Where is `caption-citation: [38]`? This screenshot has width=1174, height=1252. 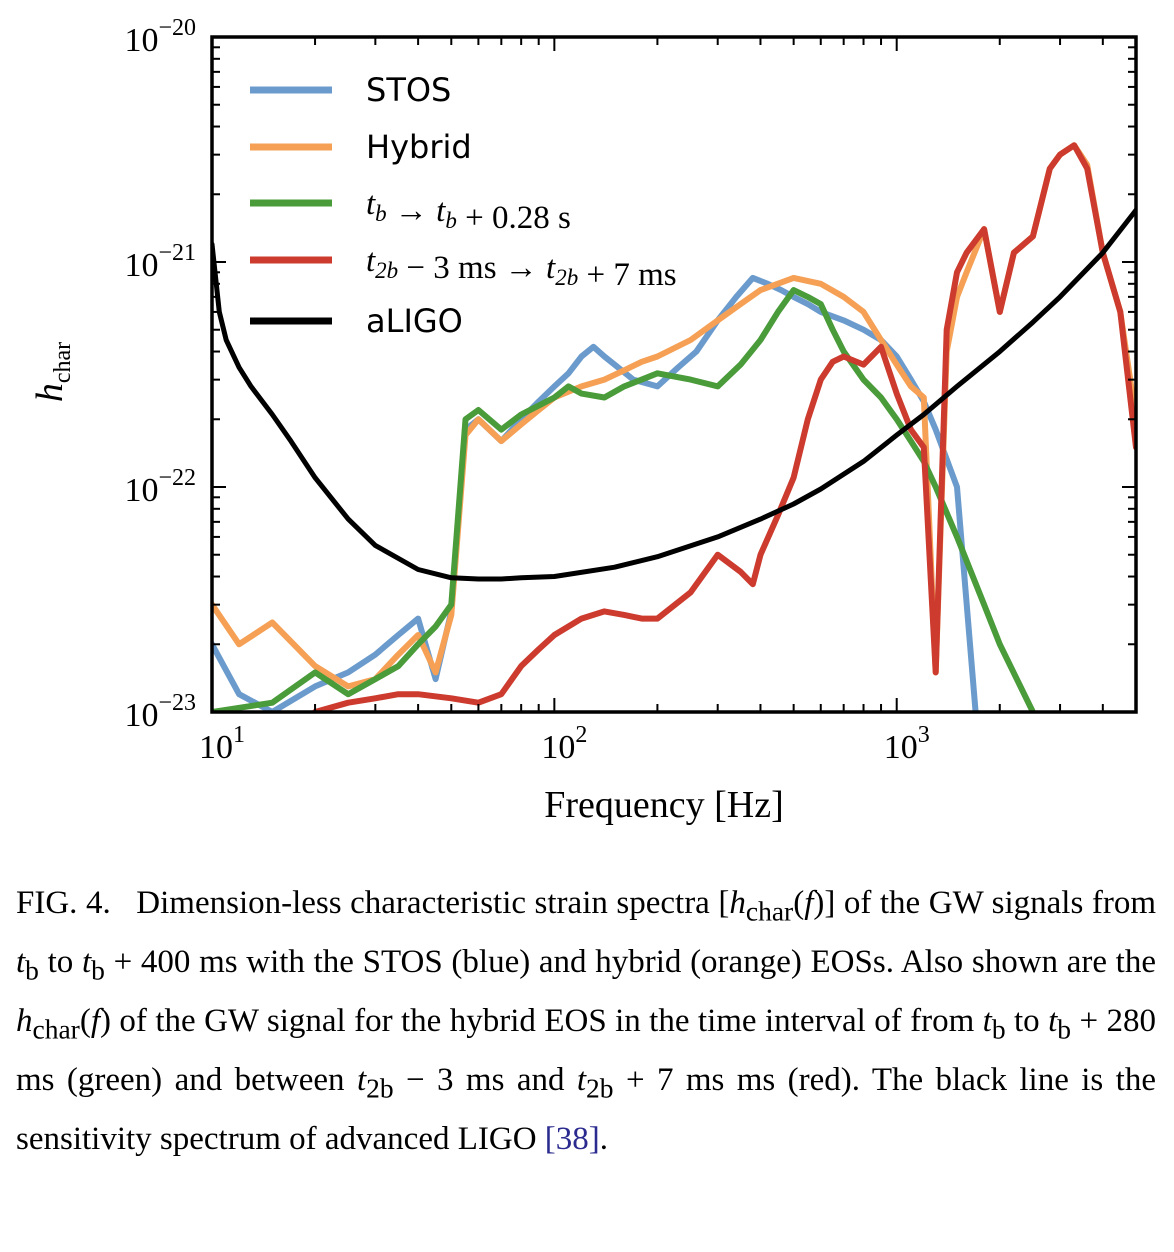
caption-citation: [38] is located at coordinates (572, 1139).